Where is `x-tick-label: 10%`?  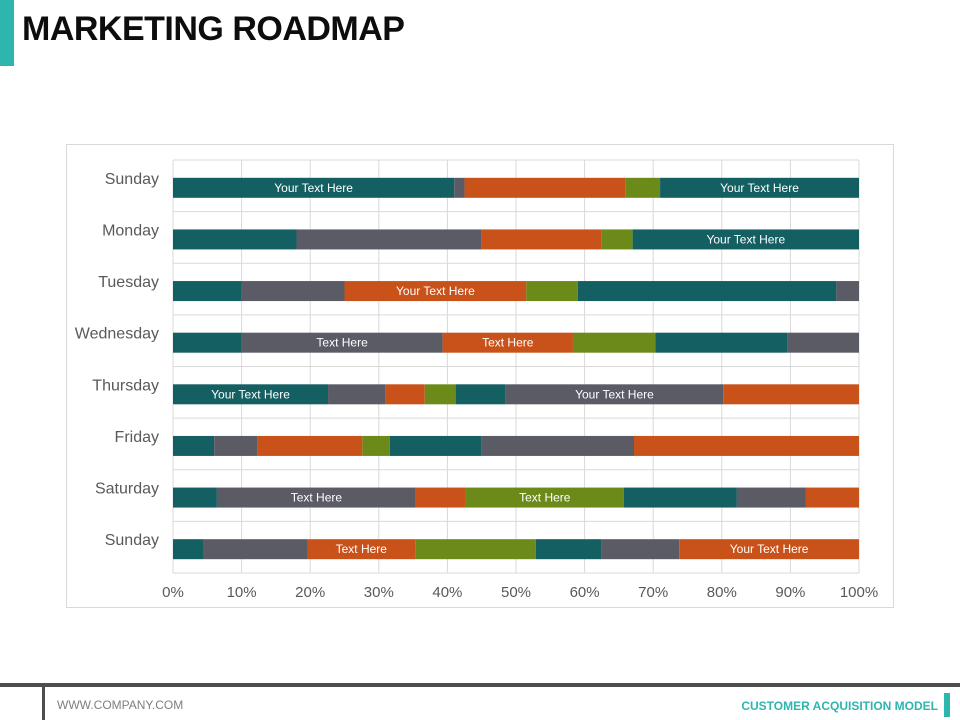 x-tick-label: 10% is located at coordinates (242, 592).